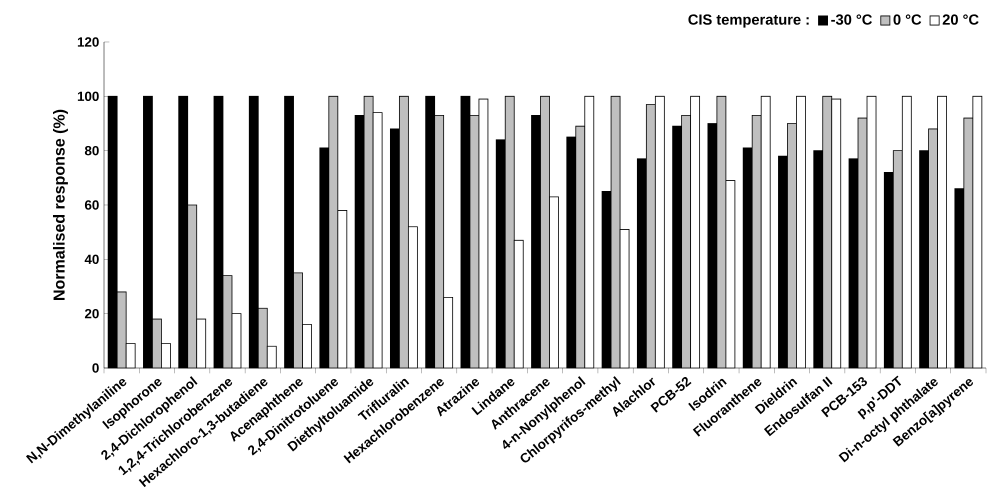 The width and height of the screenshot is (992, 495). I want to click on y-tick-label: 20, so click(91, 313).